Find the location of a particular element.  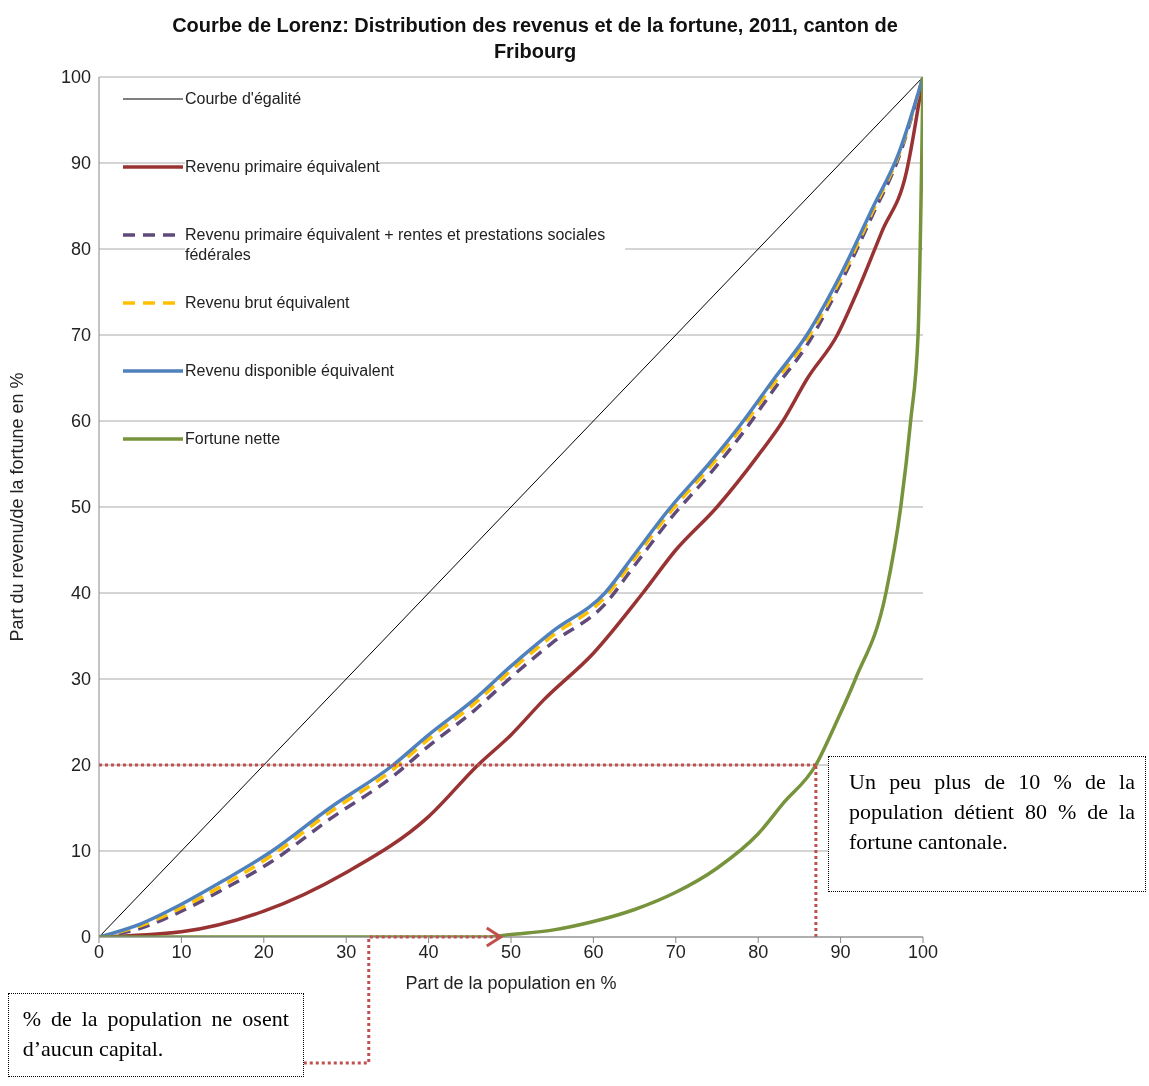

x-tick-label: 20 is located at coordinates (263, 951).